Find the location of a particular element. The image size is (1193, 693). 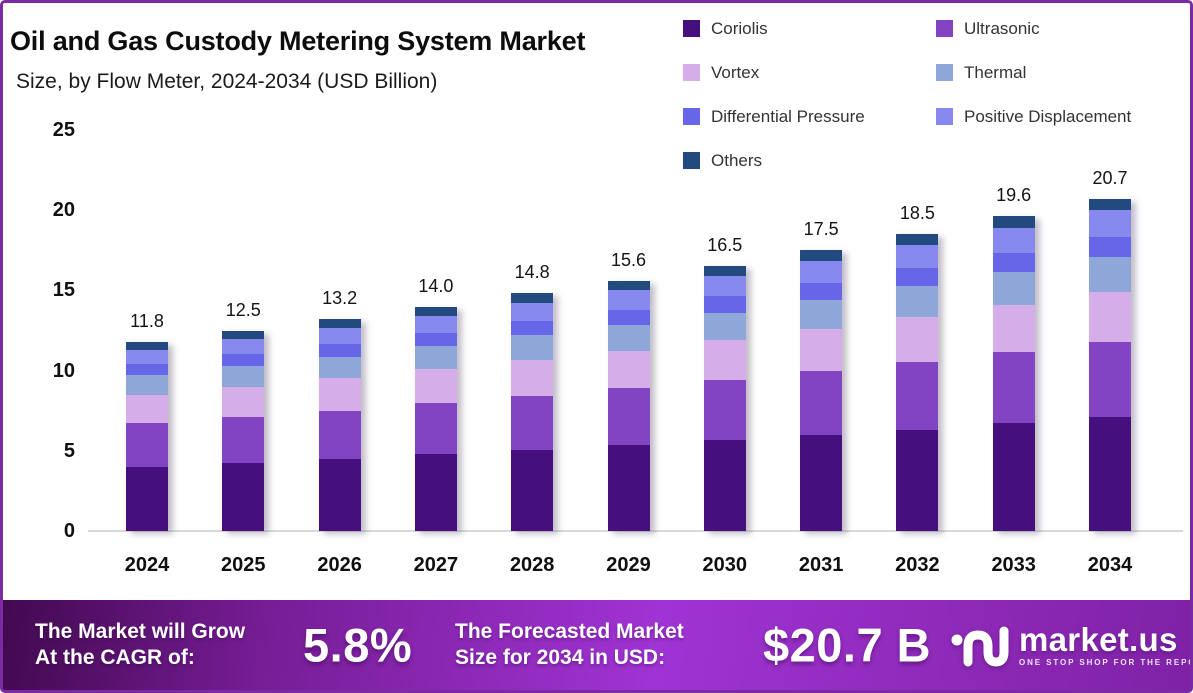

y-axis-tick-25: 25 is located at coordinates (63, 129).